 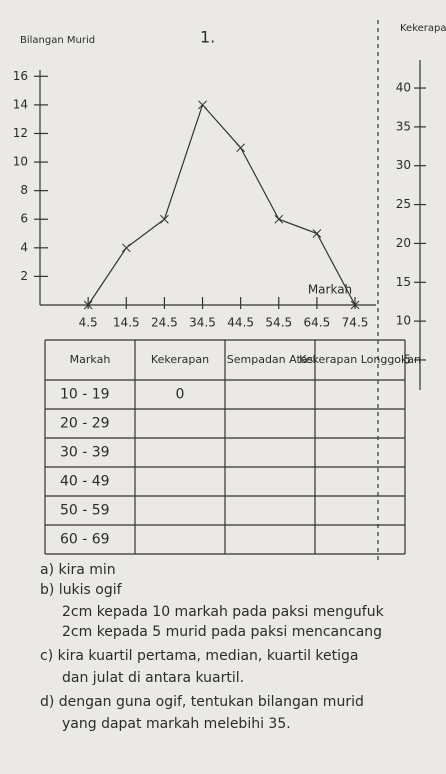 What do you see at coordinates (180, 395) in the screenshot?
I see `table-cell: 0` at bounding box center [180, 395].